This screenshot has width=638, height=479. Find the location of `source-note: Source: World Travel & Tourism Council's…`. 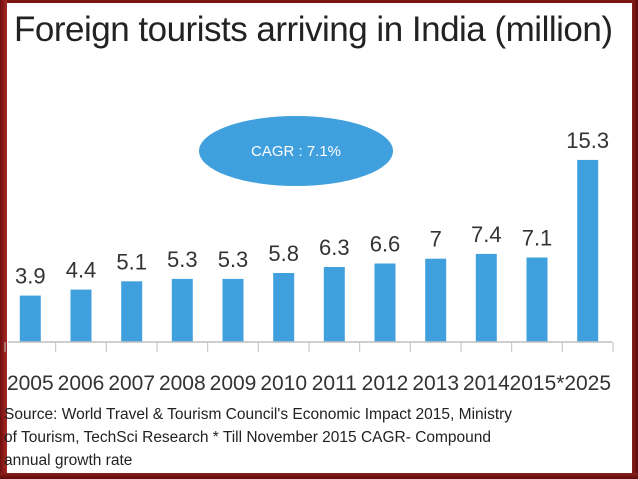

source-note: Source: World Travel & Tourism Council's… is located at coordinates (304, 438).